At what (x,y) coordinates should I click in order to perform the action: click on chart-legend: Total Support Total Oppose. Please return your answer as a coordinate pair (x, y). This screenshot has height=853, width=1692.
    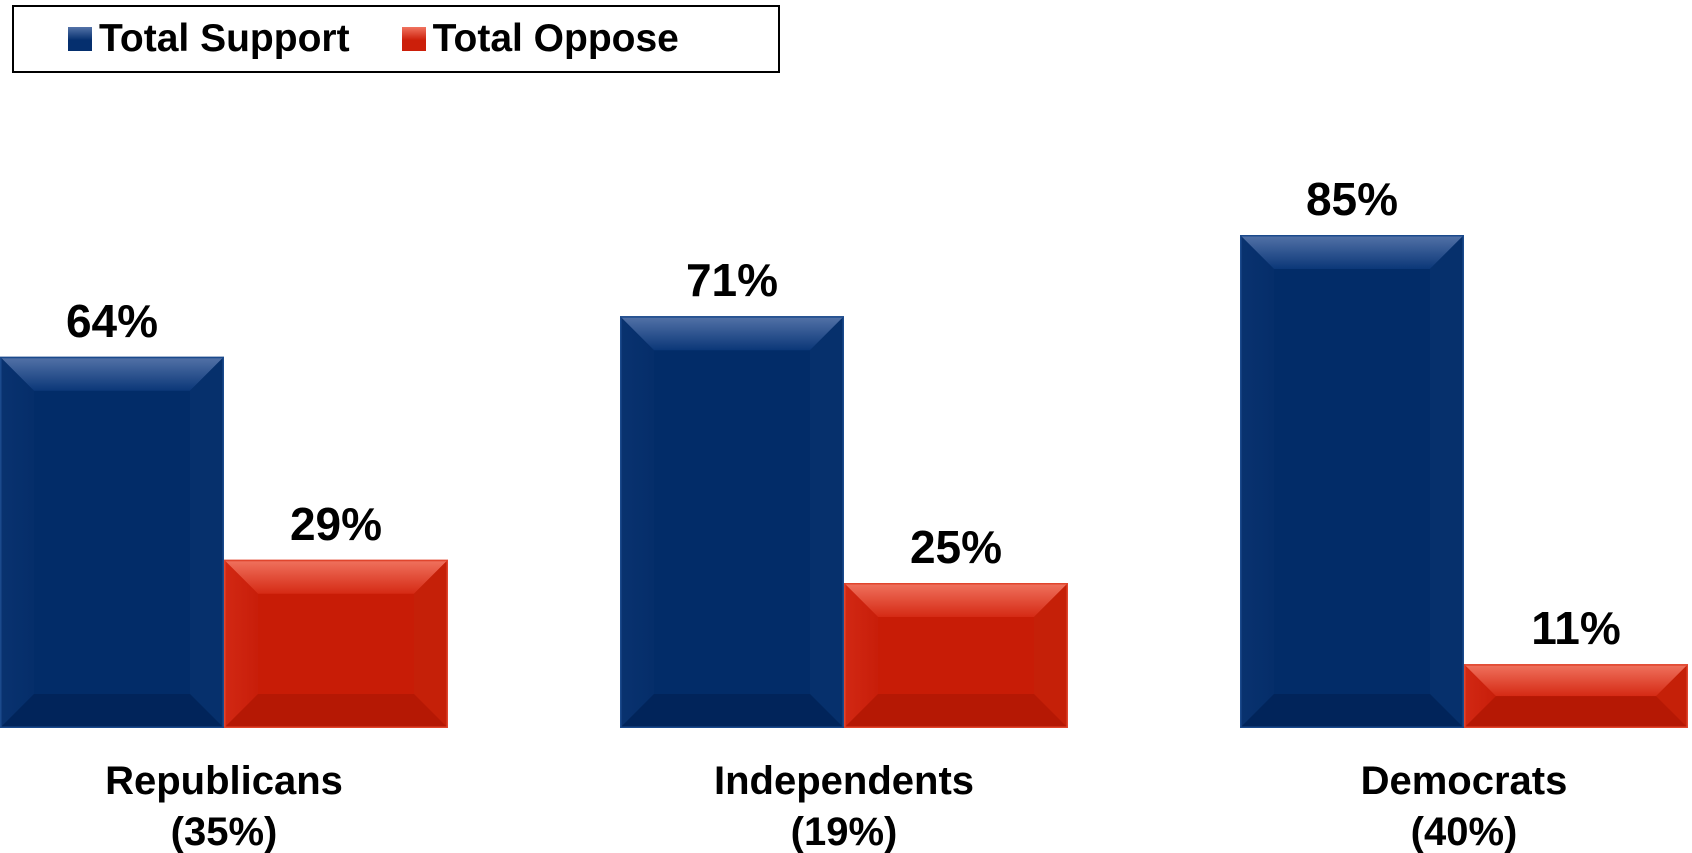
    Looking at the image, I should click on (396, 39).